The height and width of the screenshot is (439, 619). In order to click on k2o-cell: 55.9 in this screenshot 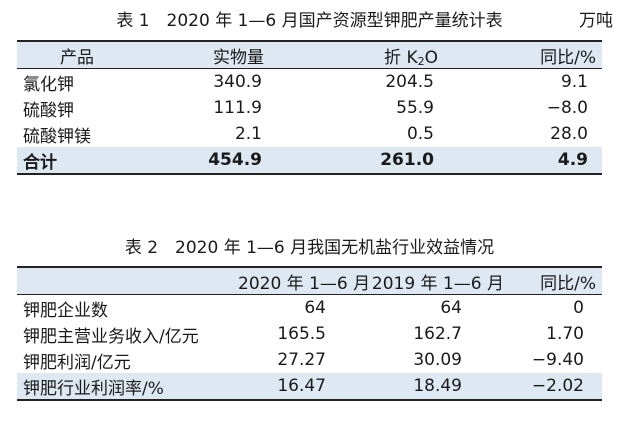, I will do `click(415, 108)`.